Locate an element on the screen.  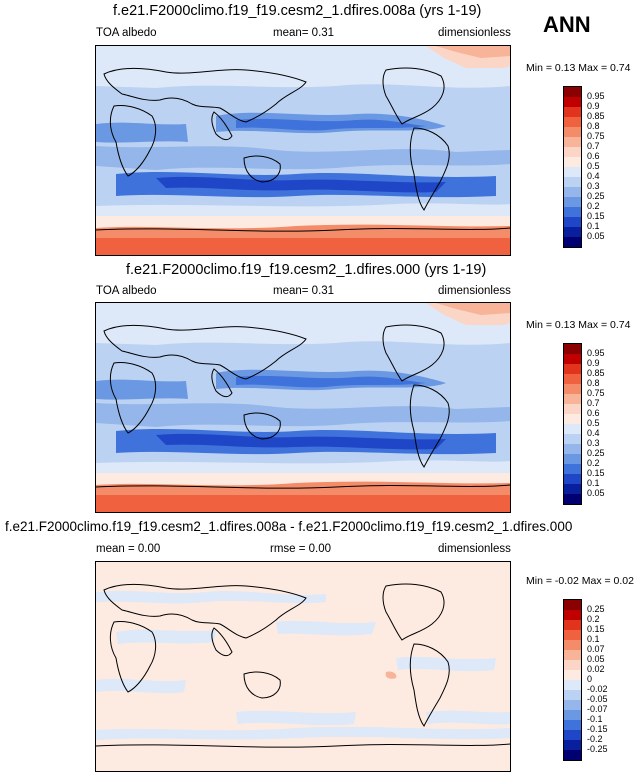
colorbar-tick-label: 0 is located at coordinates (590, 679).